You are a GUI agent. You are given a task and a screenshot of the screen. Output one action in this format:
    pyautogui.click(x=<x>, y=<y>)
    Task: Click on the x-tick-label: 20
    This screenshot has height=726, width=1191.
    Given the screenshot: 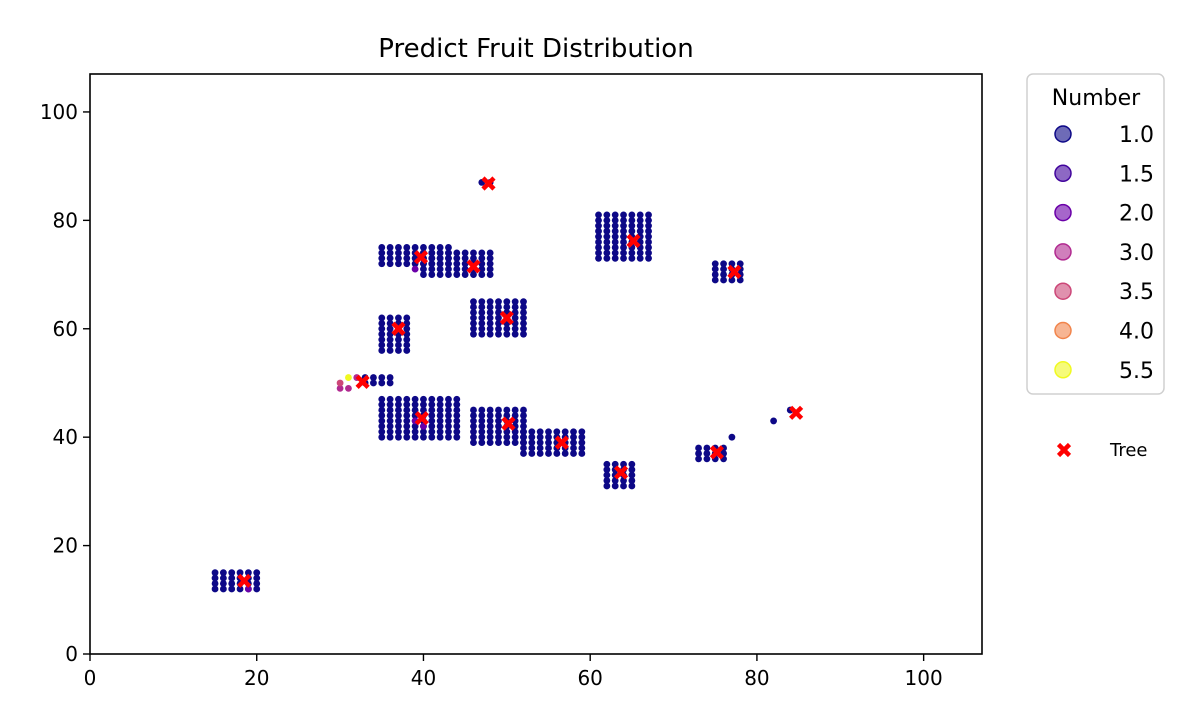 What is the action you would take?
    pyautogui.click(x=256, y=678)
    